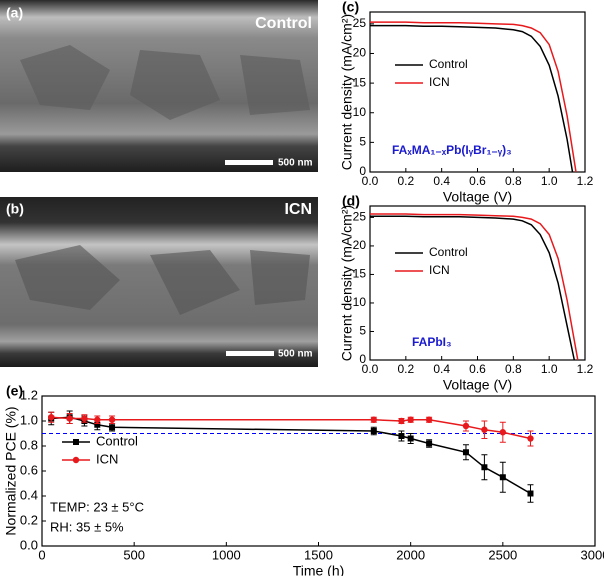 The height and width of the screenshot is (581, 604). I want to click on y-tick-label: 1.0, so click(29, 419).